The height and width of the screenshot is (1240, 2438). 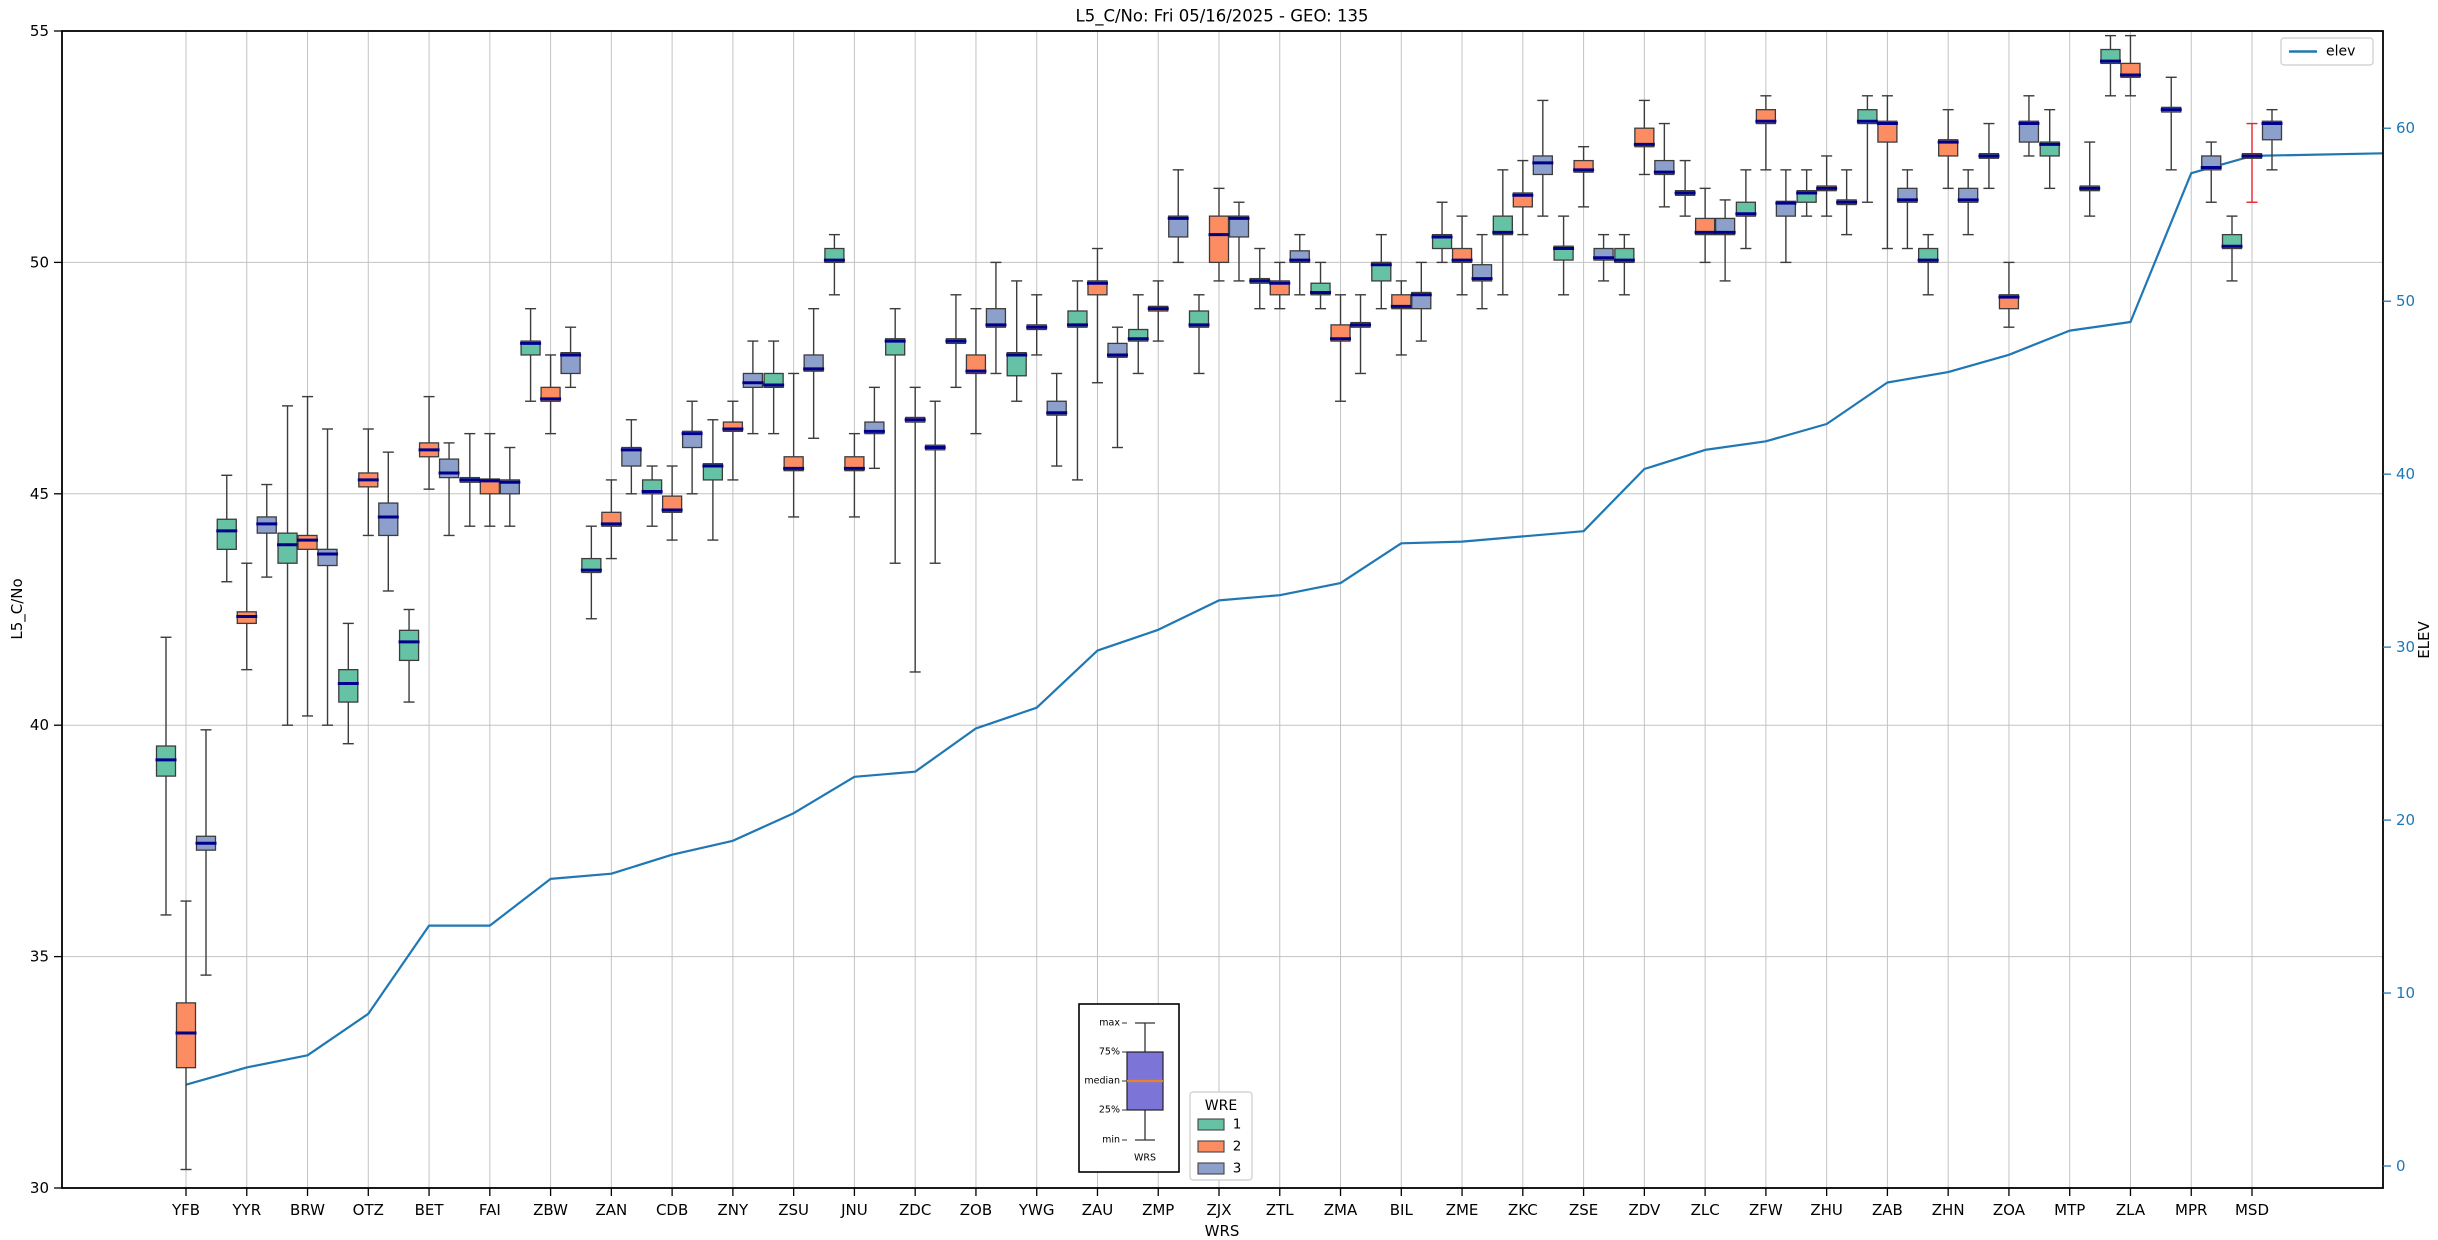 I want to click on box-YFB-wre1, so click(x=166, y=776).